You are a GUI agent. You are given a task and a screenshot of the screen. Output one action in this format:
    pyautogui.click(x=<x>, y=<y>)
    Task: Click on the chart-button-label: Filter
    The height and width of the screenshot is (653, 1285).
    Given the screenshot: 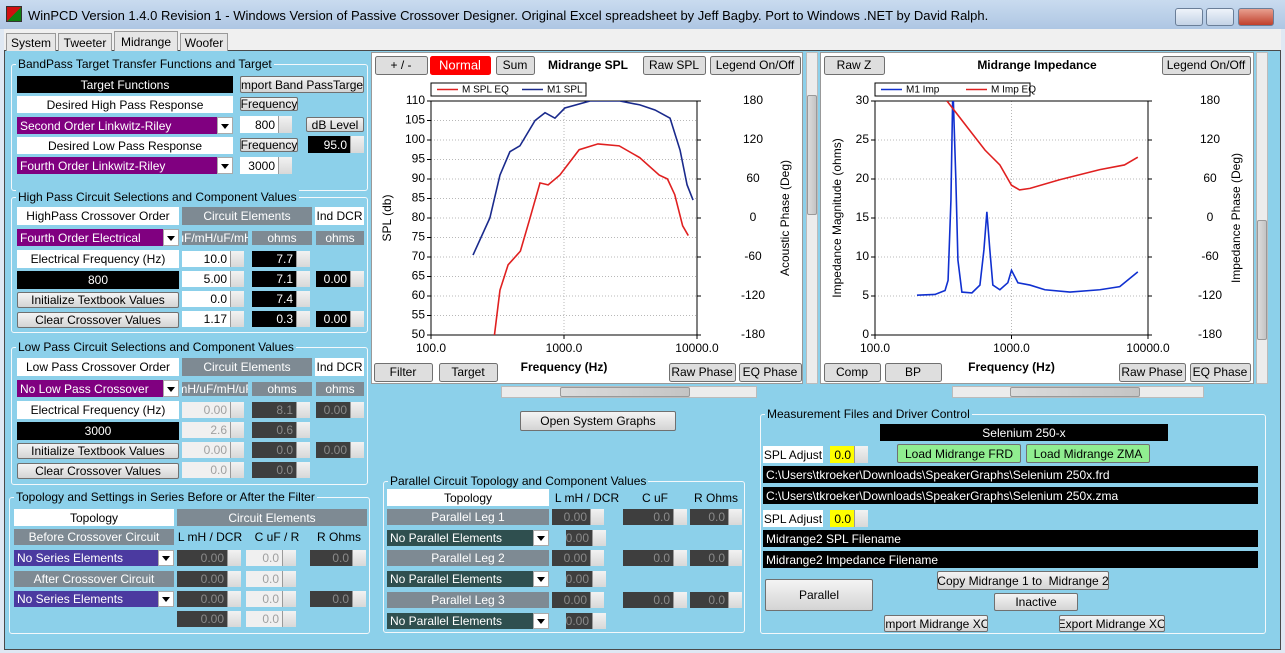 What is the action you would take?
    pyautogui.click(x=403, y=372)
    